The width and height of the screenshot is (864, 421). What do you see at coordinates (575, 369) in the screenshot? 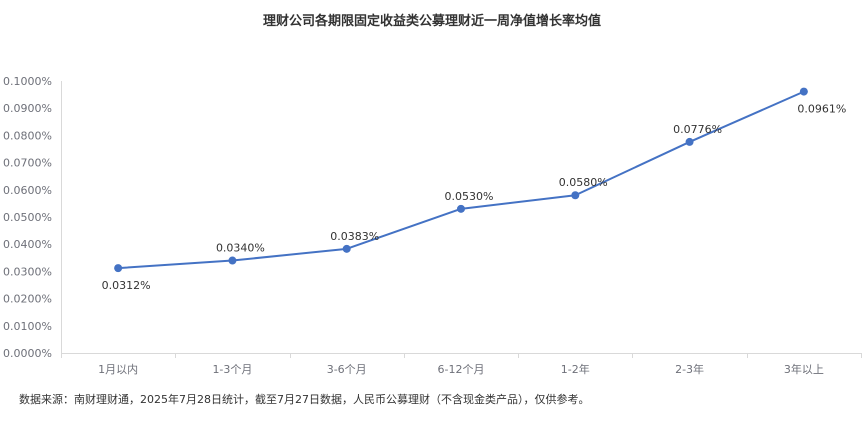
I see `x-axis-tick-label: 1-2年` at bounding box center [575, 369].